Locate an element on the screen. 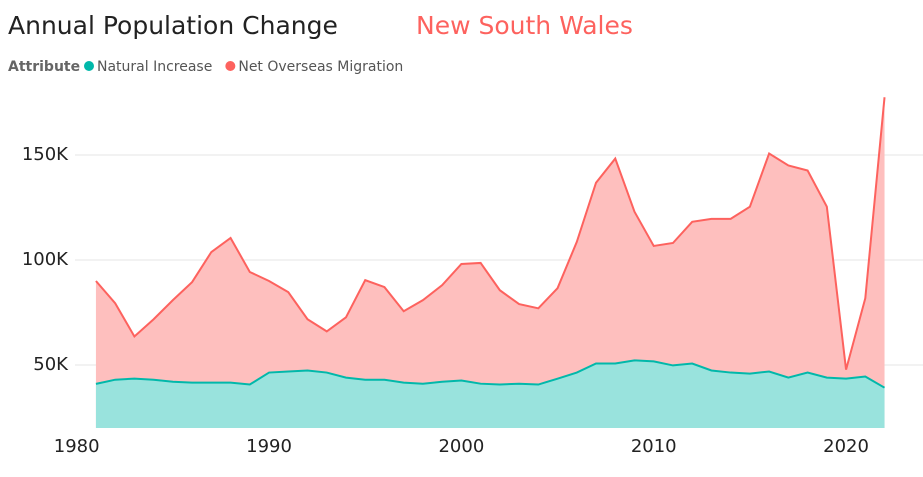  y-tick-label: 100K is located at coordinates (45, 259).